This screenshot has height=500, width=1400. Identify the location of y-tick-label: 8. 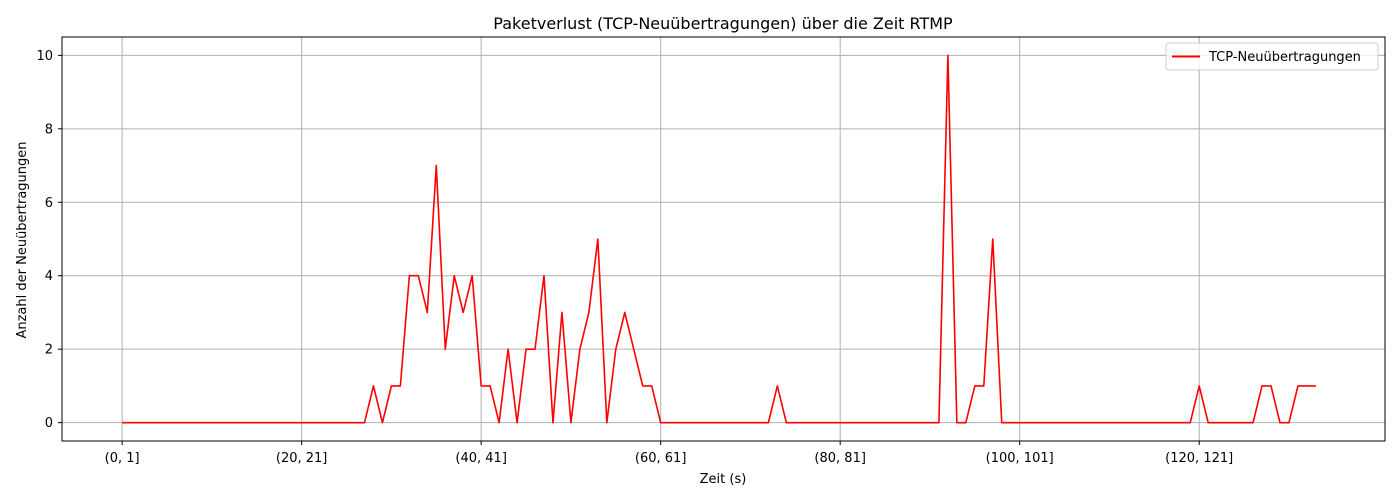
(49, 129).